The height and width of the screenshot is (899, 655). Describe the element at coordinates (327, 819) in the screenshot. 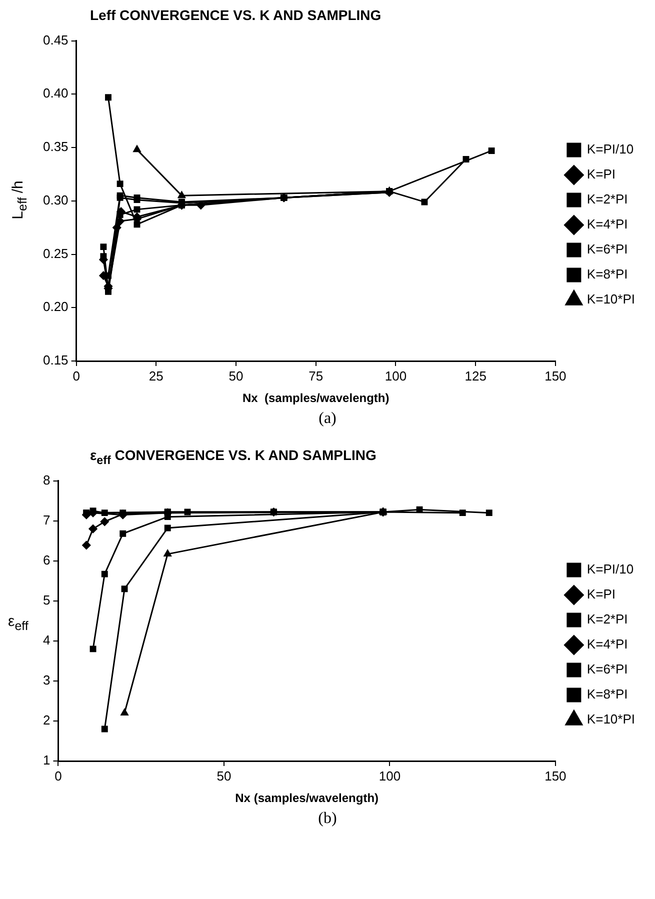

I see `text: (b)` at that location.